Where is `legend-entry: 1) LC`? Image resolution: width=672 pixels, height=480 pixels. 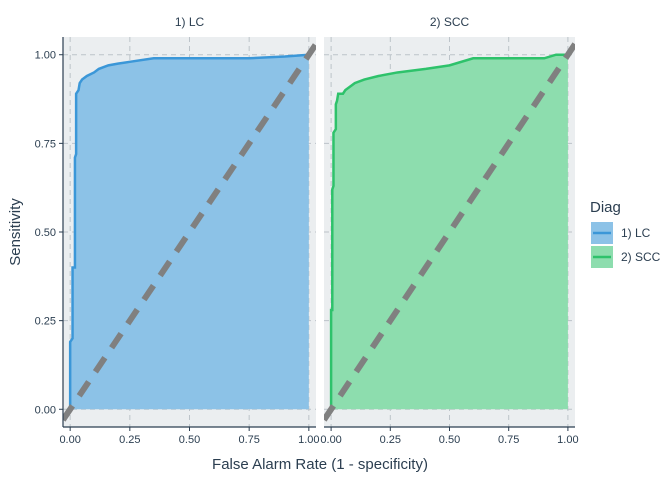
legend-entry: 1) LC is located at coordinates (621, 233).